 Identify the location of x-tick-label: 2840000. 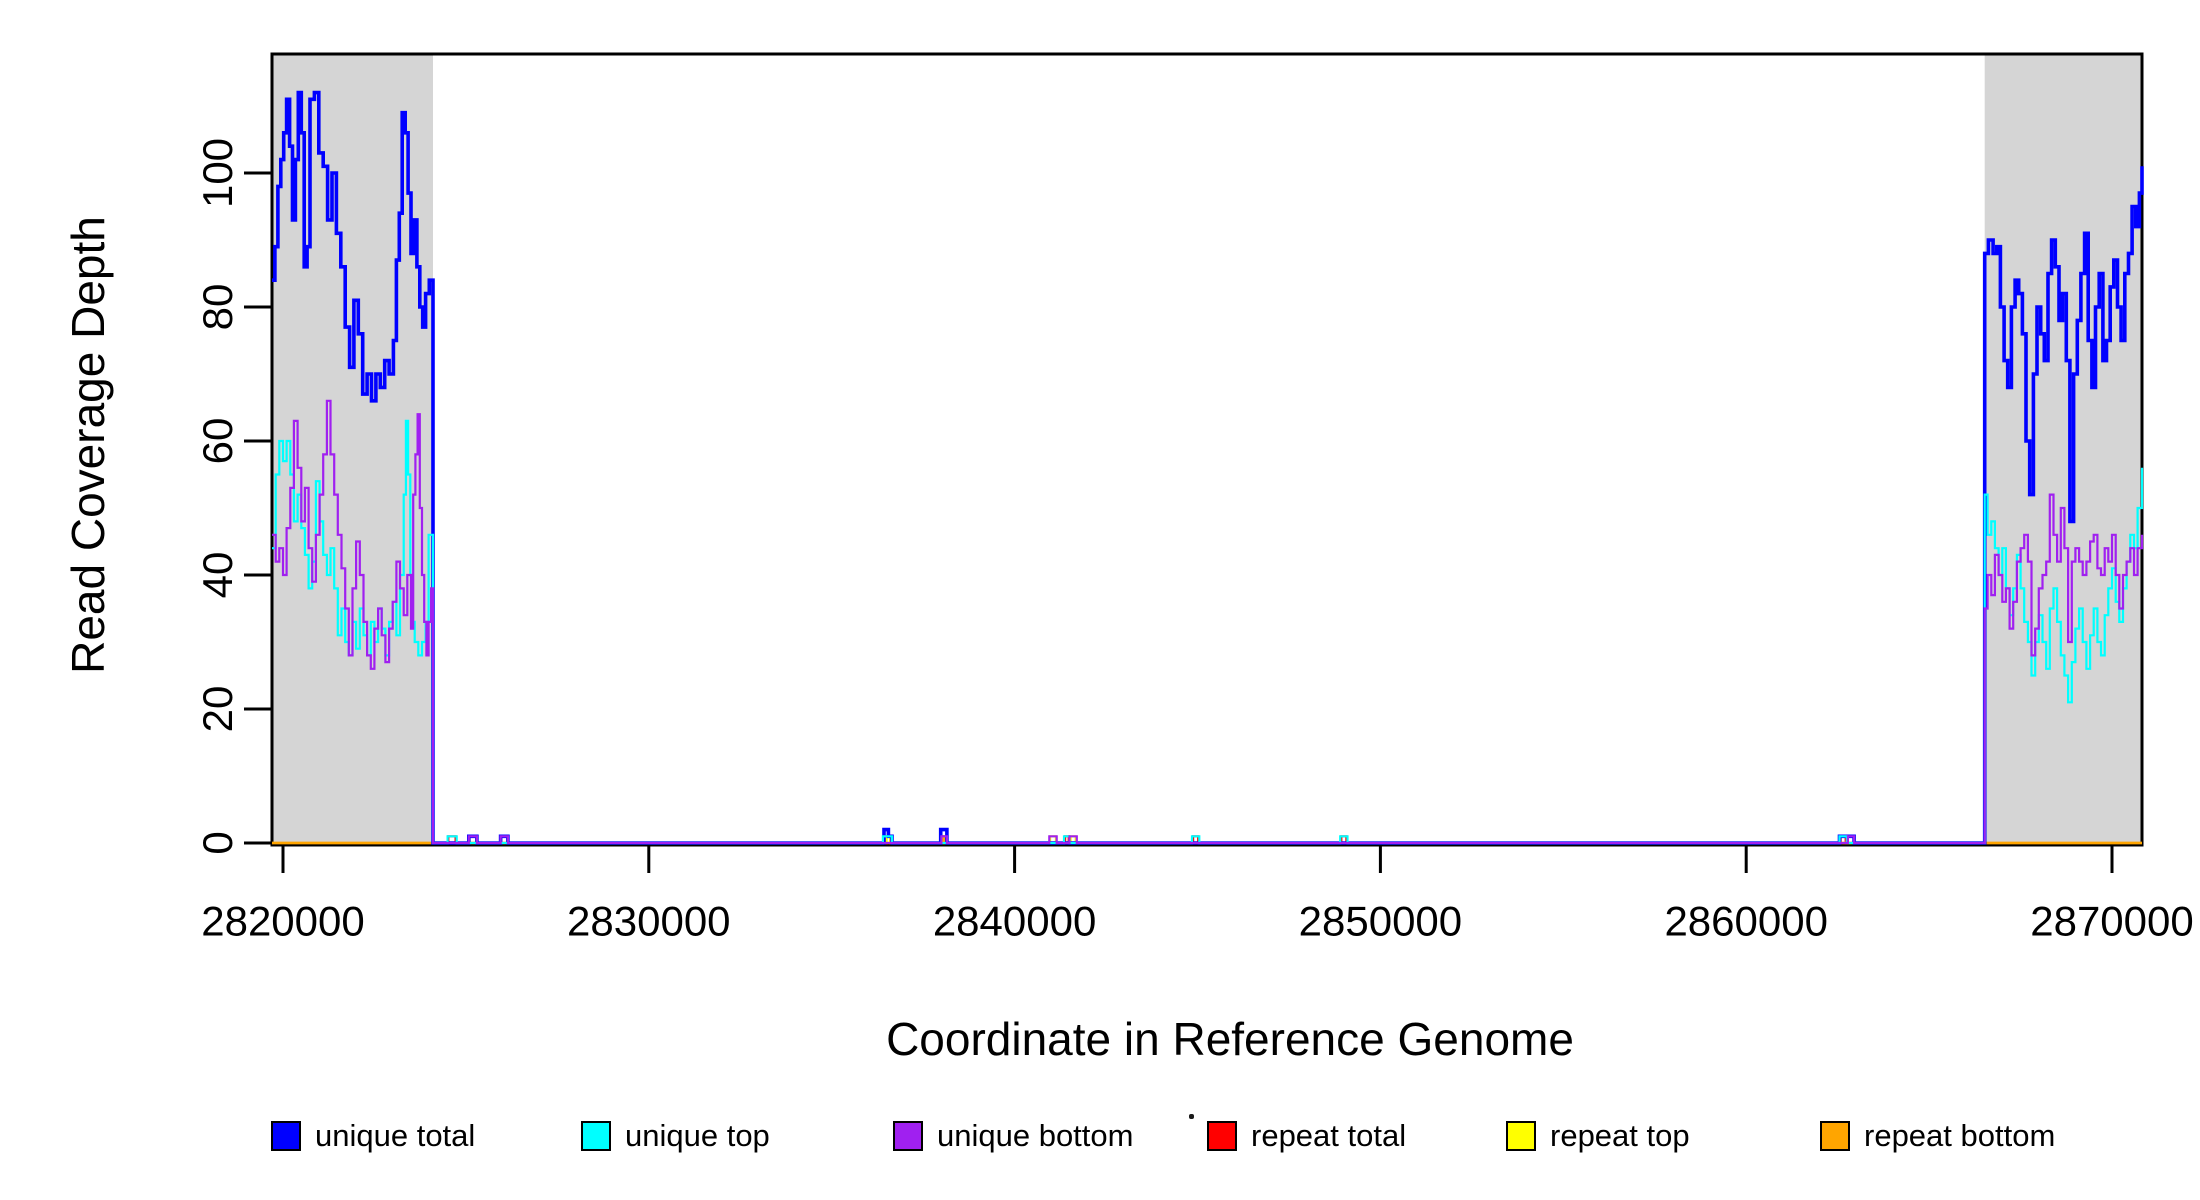
(1015, 920).